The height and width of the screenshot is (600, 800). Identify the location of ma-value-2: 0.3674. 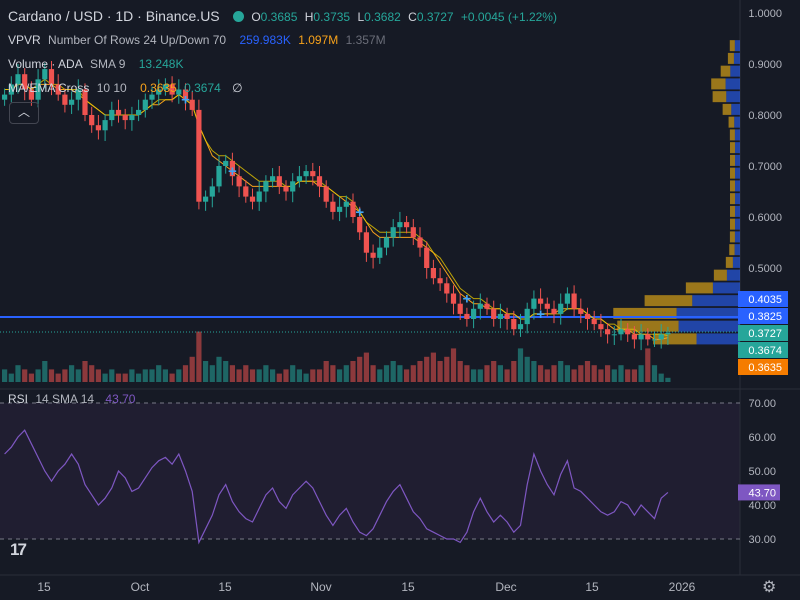
(202, 88).